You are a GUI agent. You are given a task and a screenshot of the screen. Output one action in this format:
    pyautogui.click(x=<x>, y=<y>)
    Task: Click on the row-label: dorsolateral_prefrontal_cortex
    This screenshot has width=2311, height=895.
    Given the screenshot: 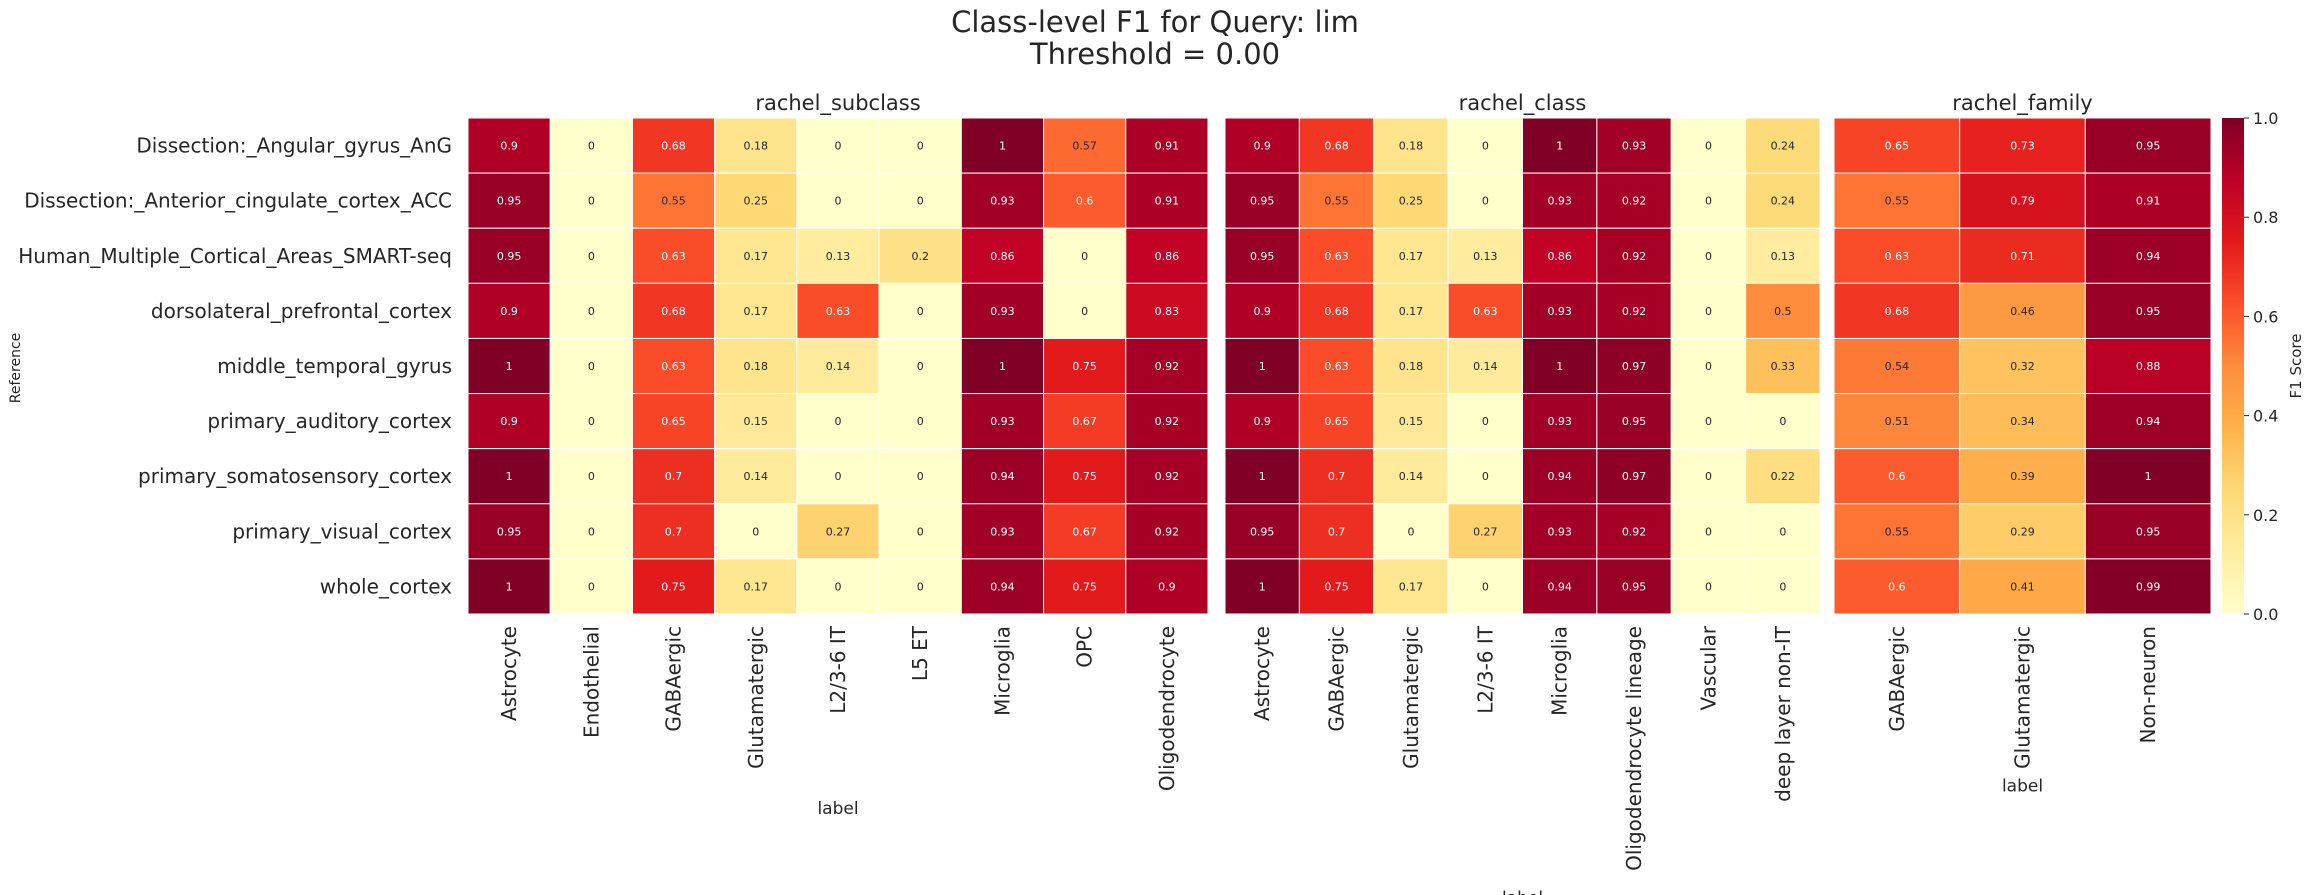 What is the action you would take?
    pyautogui.click(x=301, y=311)
    